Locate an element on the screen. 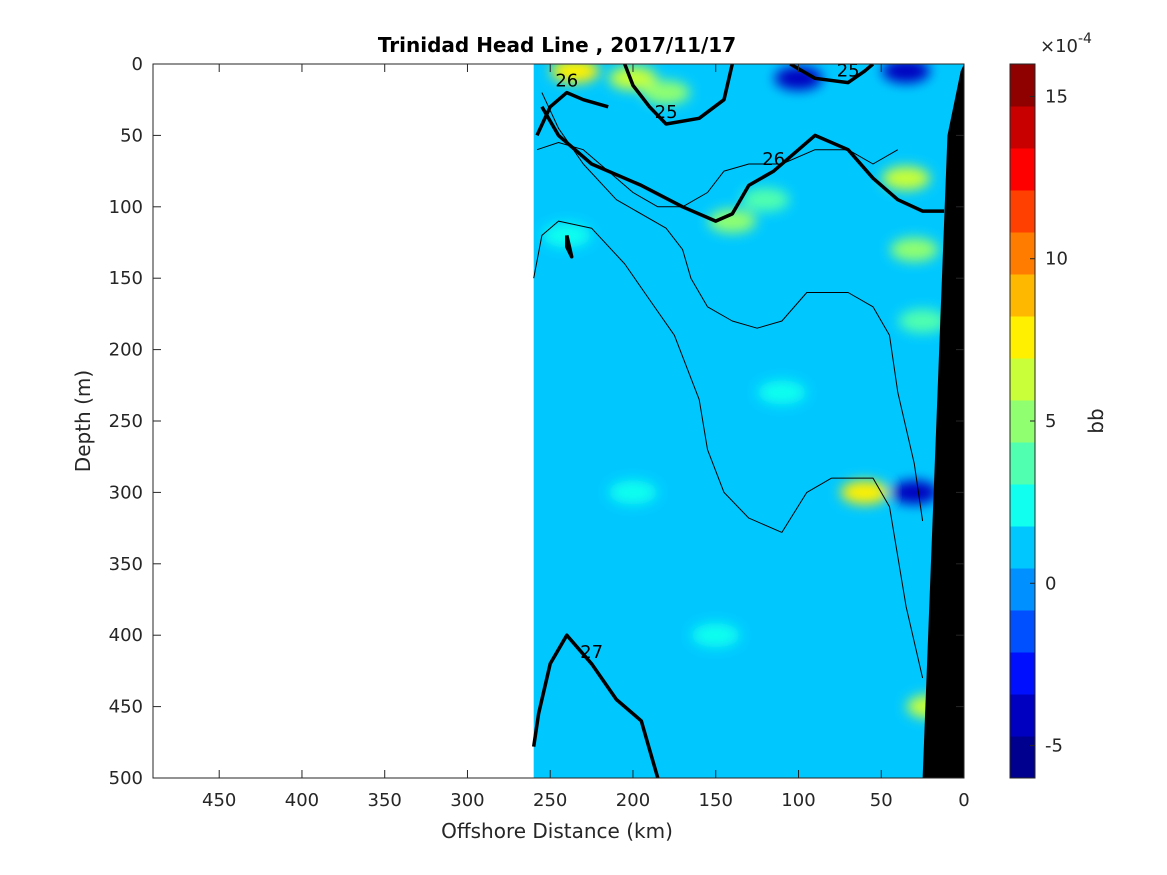 The width and height of the screenshot is (1167, 875). bathymetry is located at coordinates (943, 421).